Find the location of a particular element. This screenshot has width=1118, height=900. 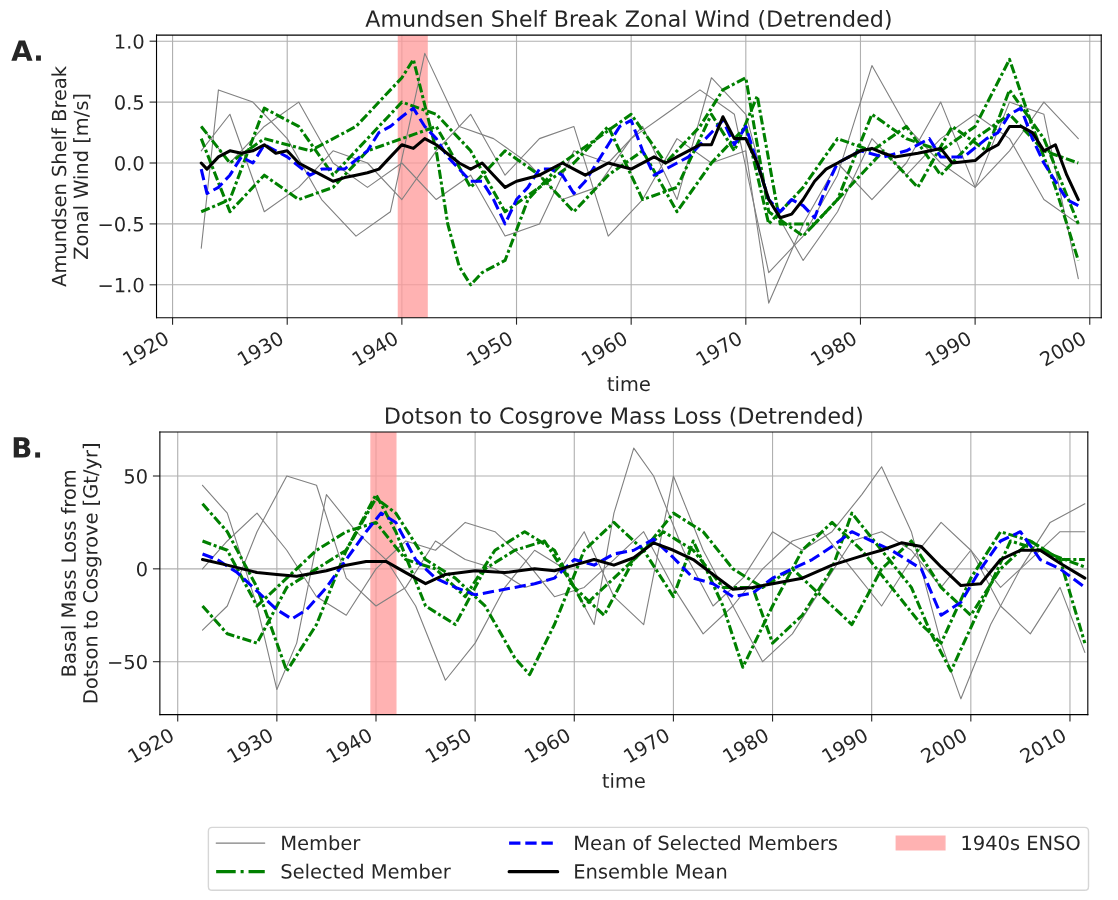

y-tick-label: 0.0 is located at coordinates (129, 163).